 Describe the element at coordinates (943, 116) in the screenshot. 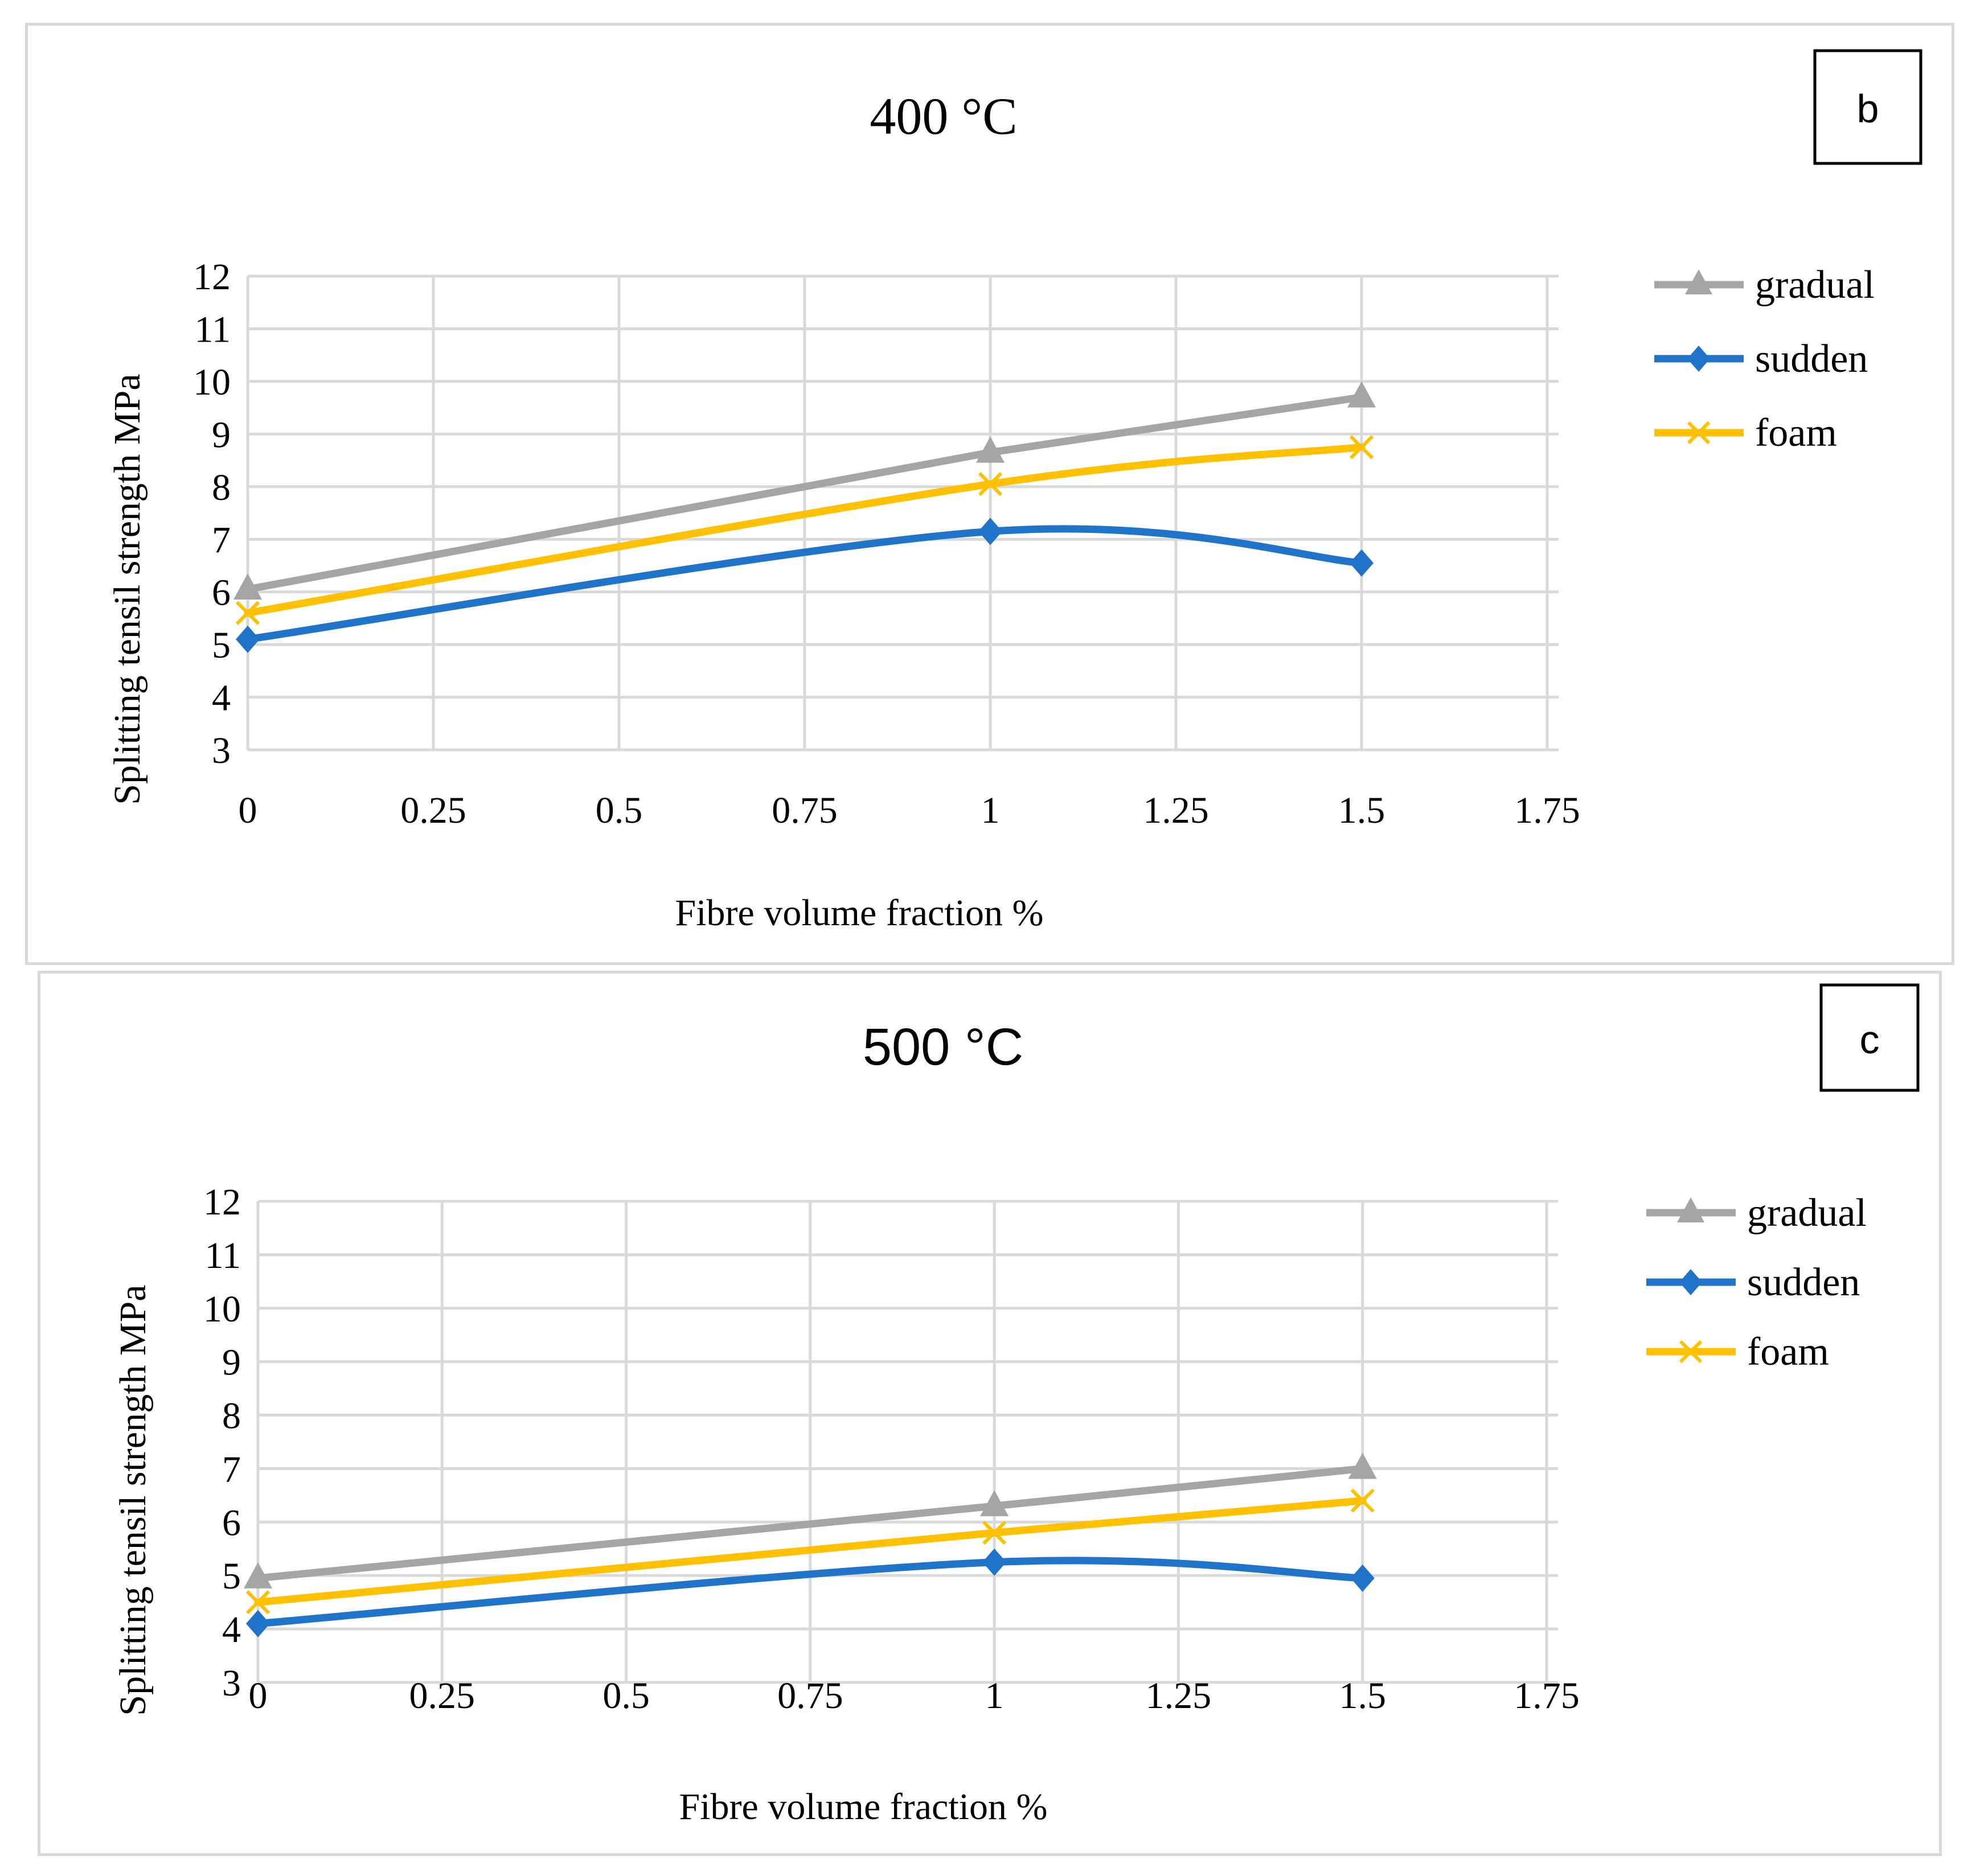

I see `chart-title: 400 °C` at that location.